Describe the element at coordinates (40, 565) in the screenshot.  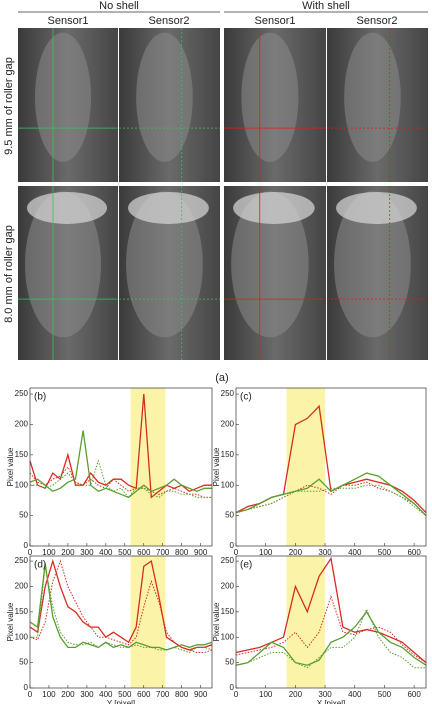
I see `panel-label: (d)` at that location.